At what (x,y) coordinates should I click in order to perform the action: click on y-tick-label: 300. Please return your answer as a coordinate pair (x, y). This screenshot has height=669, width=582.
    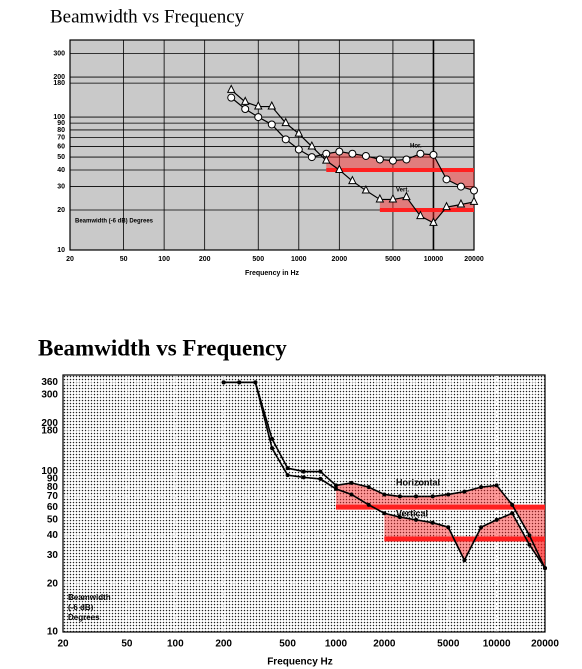
    Looking at the image, I should click on (49, 395).